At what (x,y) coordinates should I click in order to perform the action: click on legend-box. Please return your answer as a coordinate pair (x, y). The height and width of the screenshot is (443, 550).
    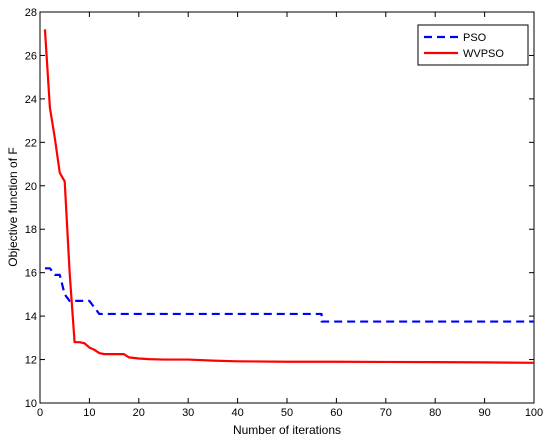
    Looking at the image, I should click on (473, 45).